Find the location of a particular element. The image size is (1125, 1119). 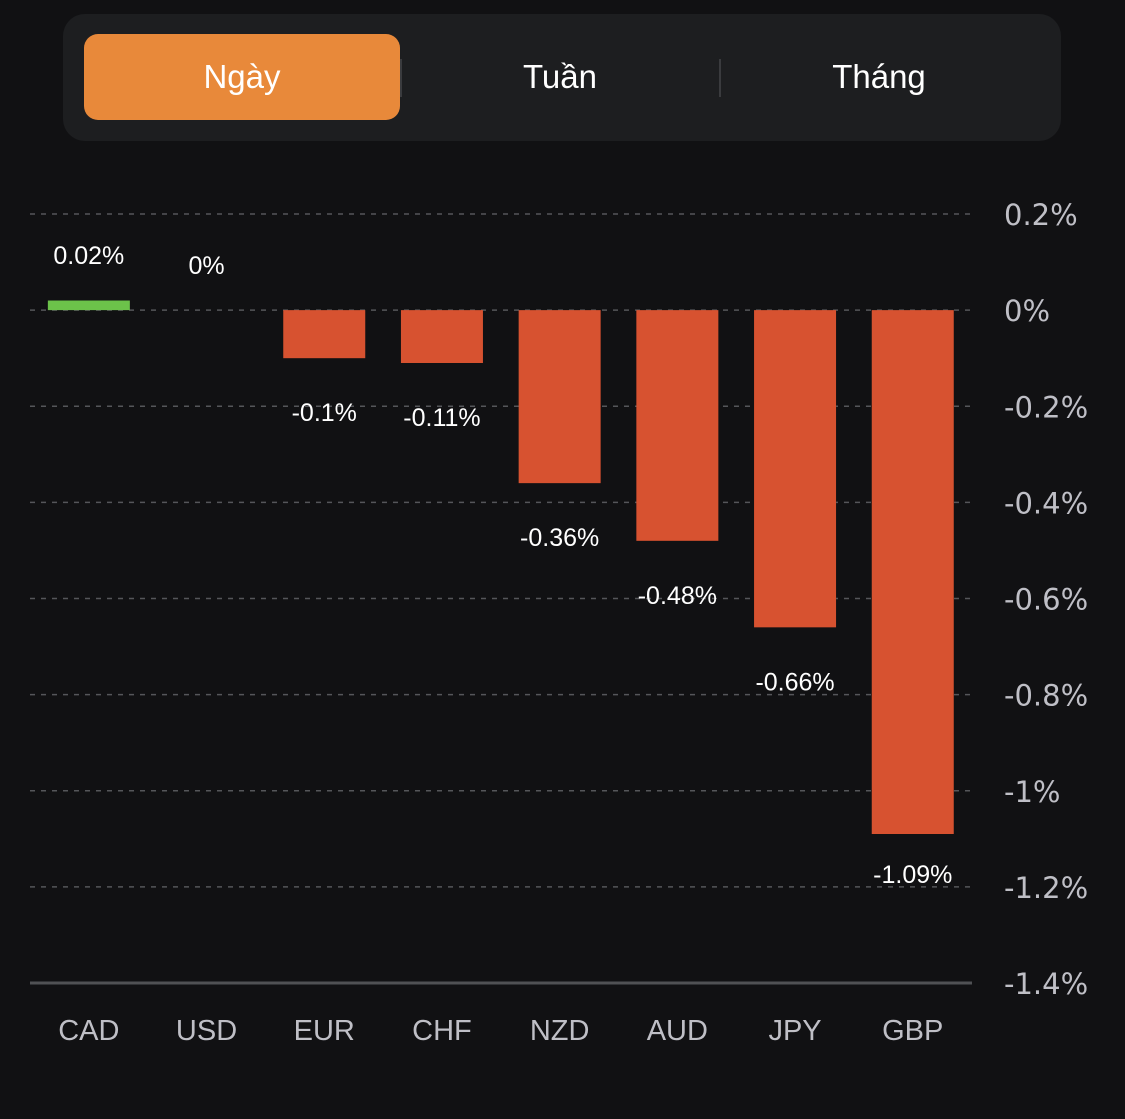

y-tick-label: -1.2% is located at coordinates (1046, 888).